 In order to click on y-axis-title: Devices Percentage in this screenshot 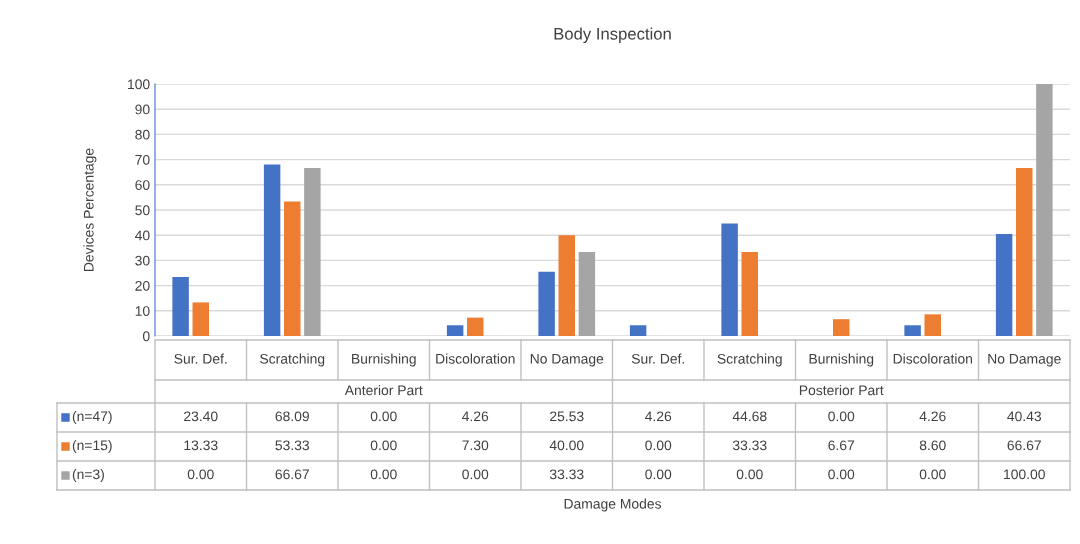, I will do `click(90, 209)`.